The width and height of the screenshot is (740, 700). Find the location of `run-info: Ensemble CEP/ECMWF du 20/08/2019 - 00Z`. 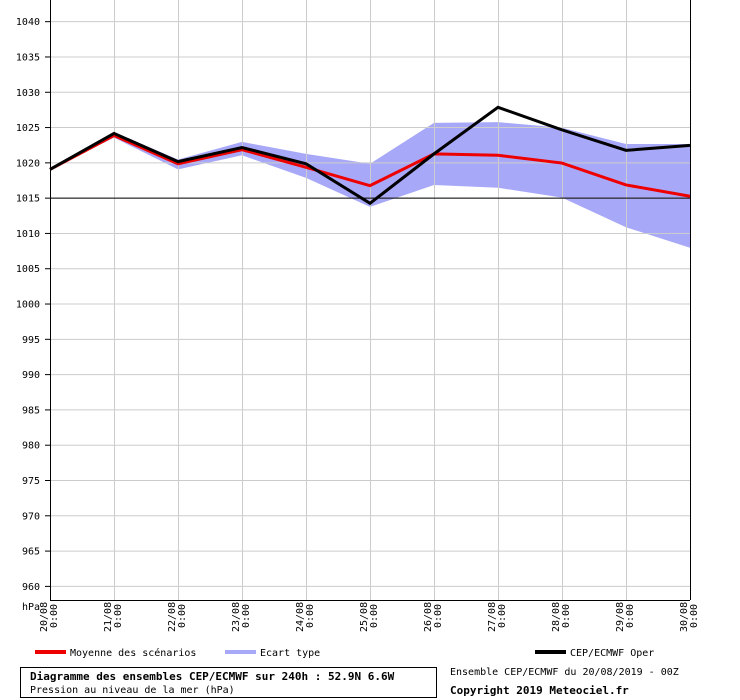

run-info: Ensemble CEP/ECMWF du 20/08/2019 - 00Z is located at coordinates (564, 672).